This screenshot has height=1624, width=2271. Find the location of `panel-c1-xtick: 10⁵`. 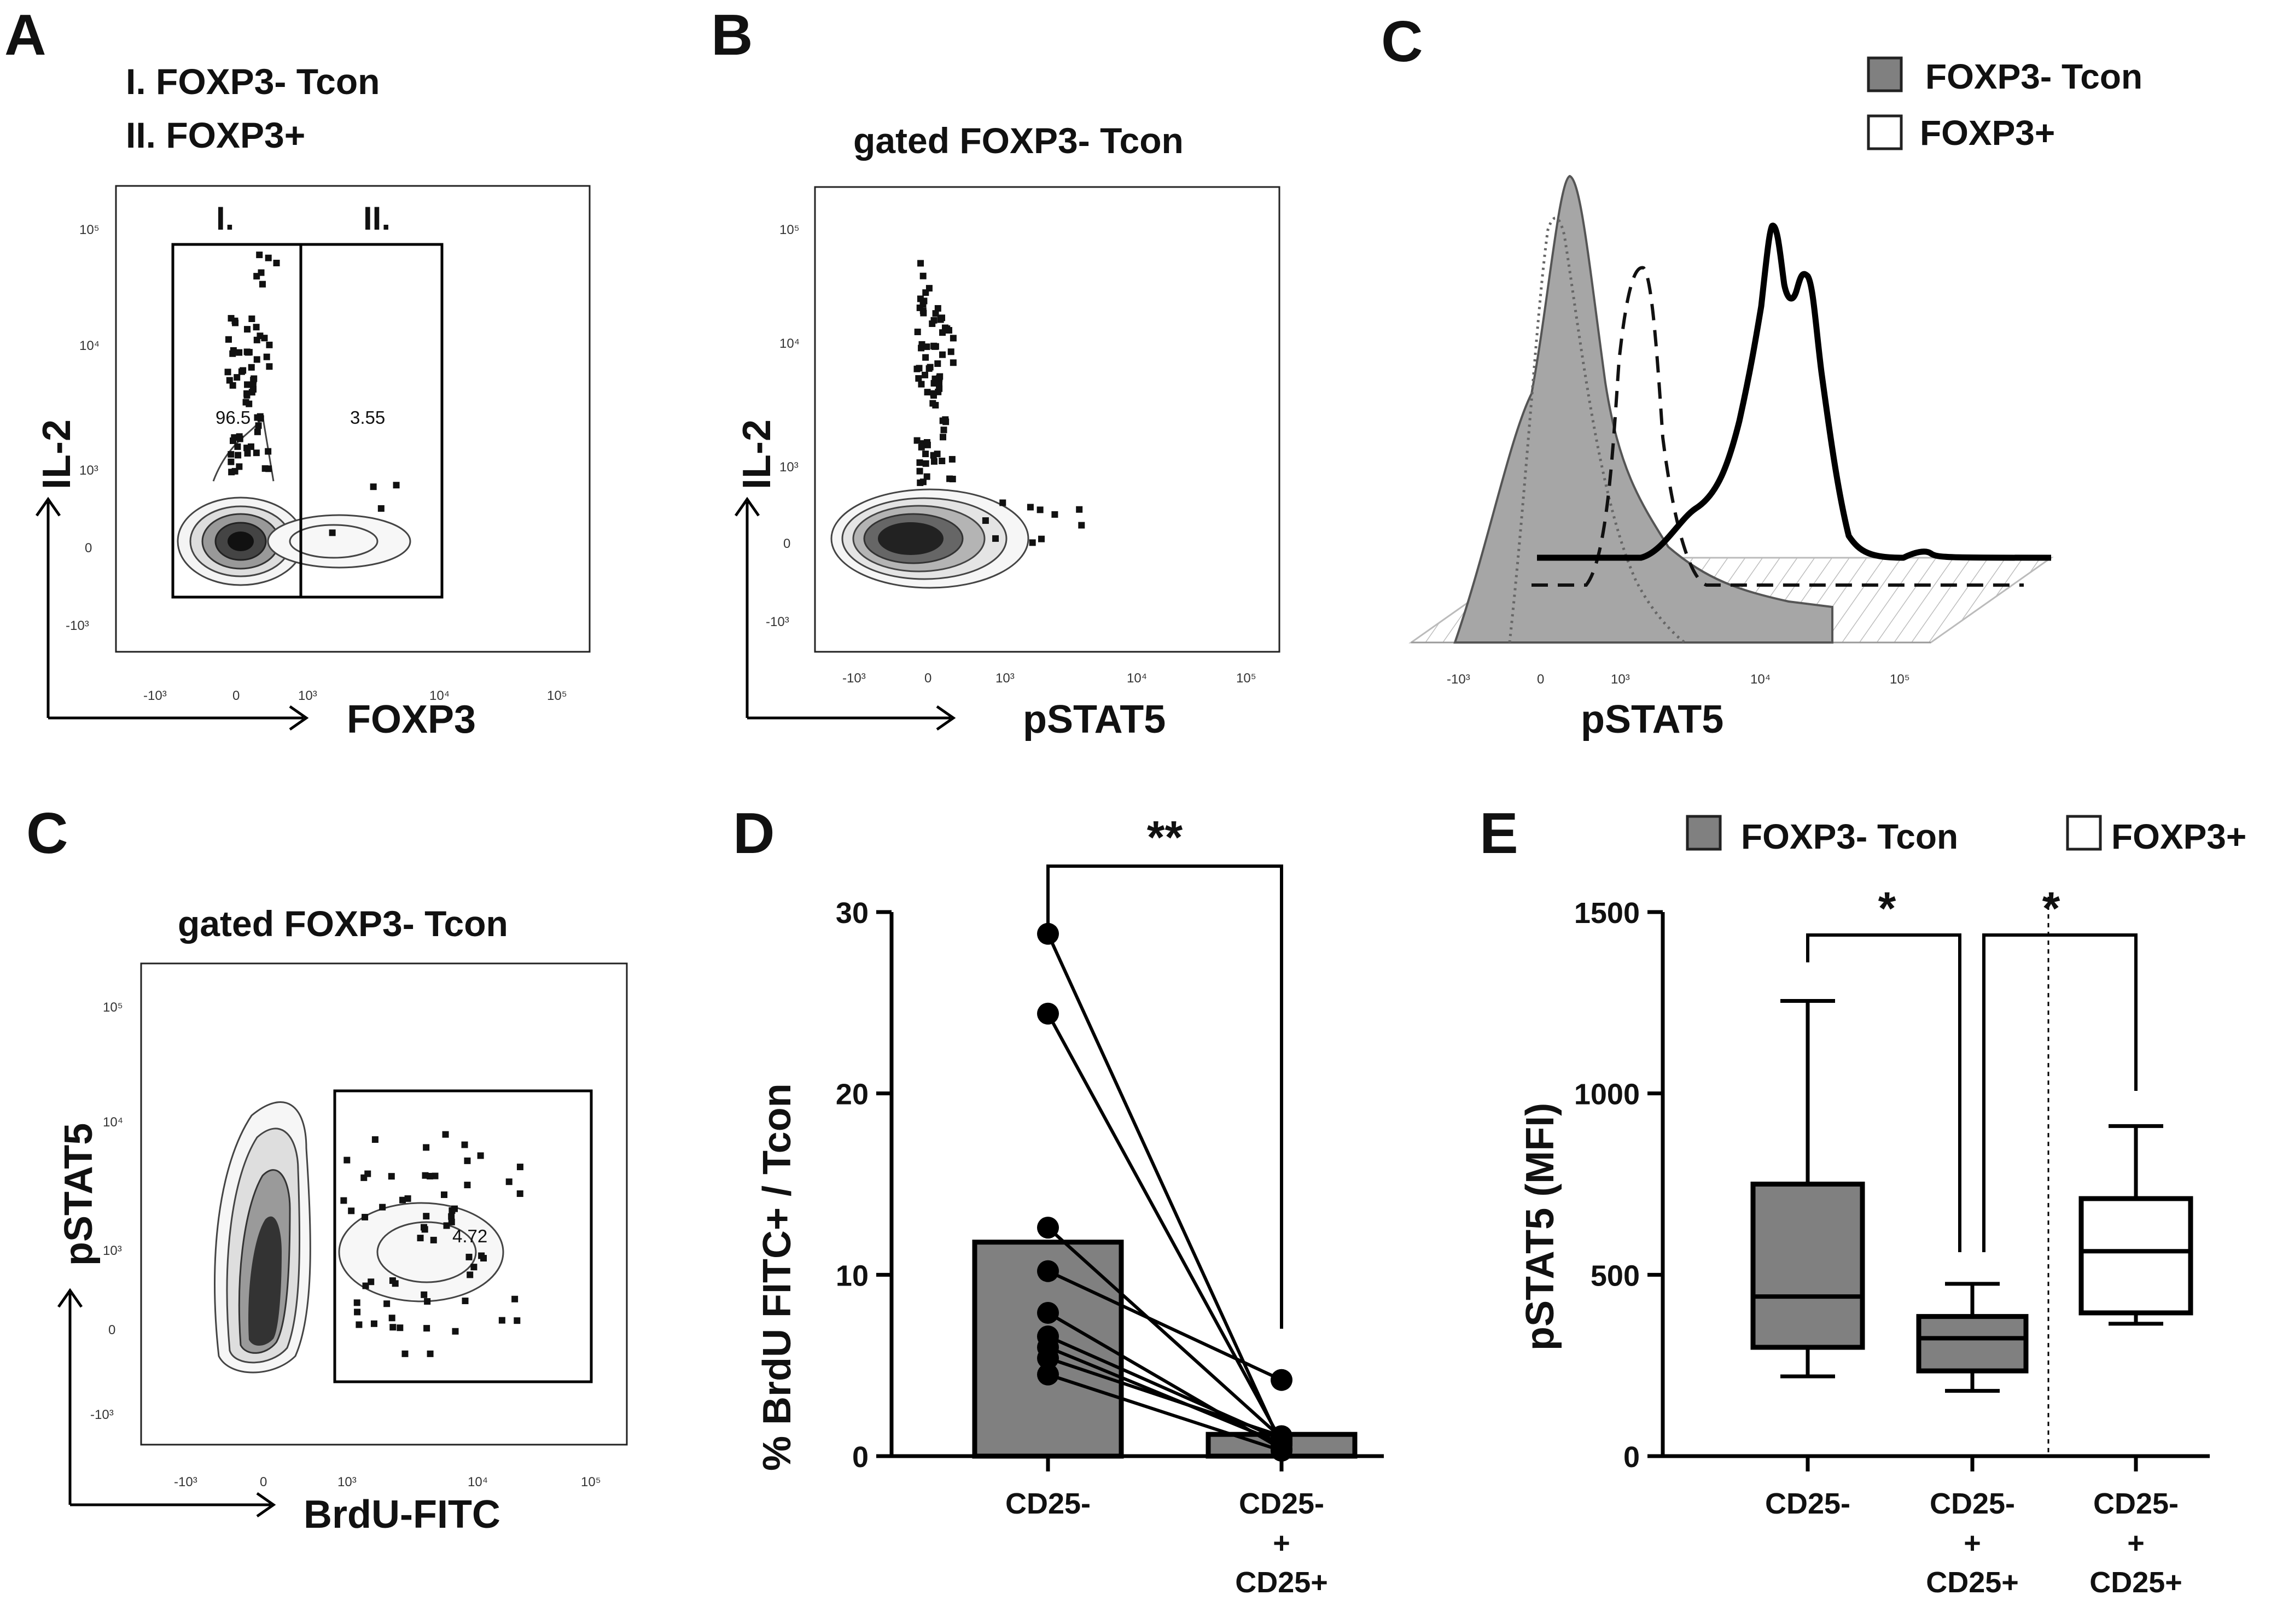

panel-c1-xtick: 10⁵ is located at coordinates (1900, 679).